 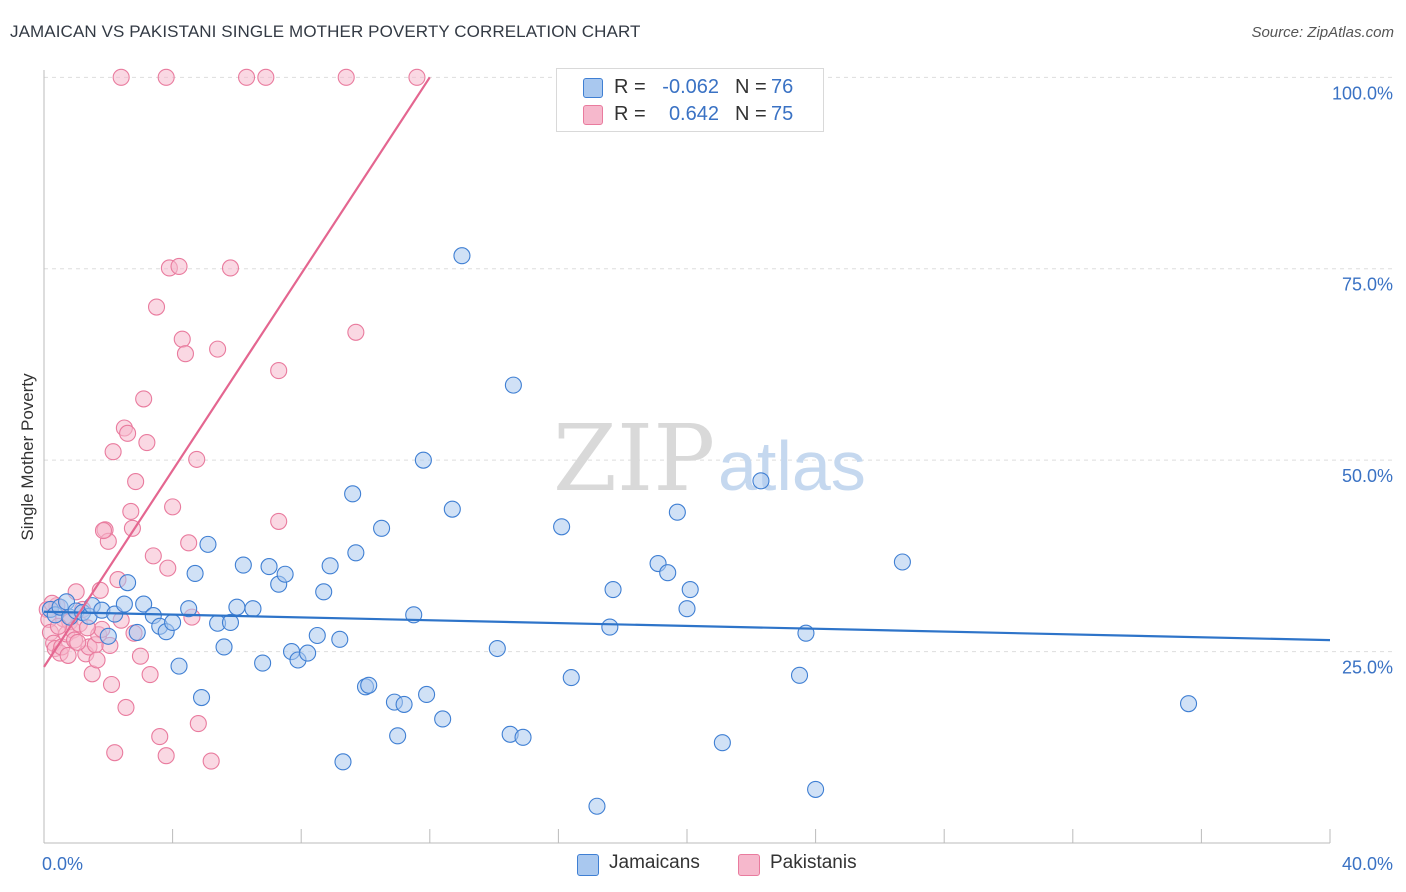 What do you see at coordinates (693, 114) in the screenshot?
I see `stats-r-value: 0.642` at bounding box center [693, 114].